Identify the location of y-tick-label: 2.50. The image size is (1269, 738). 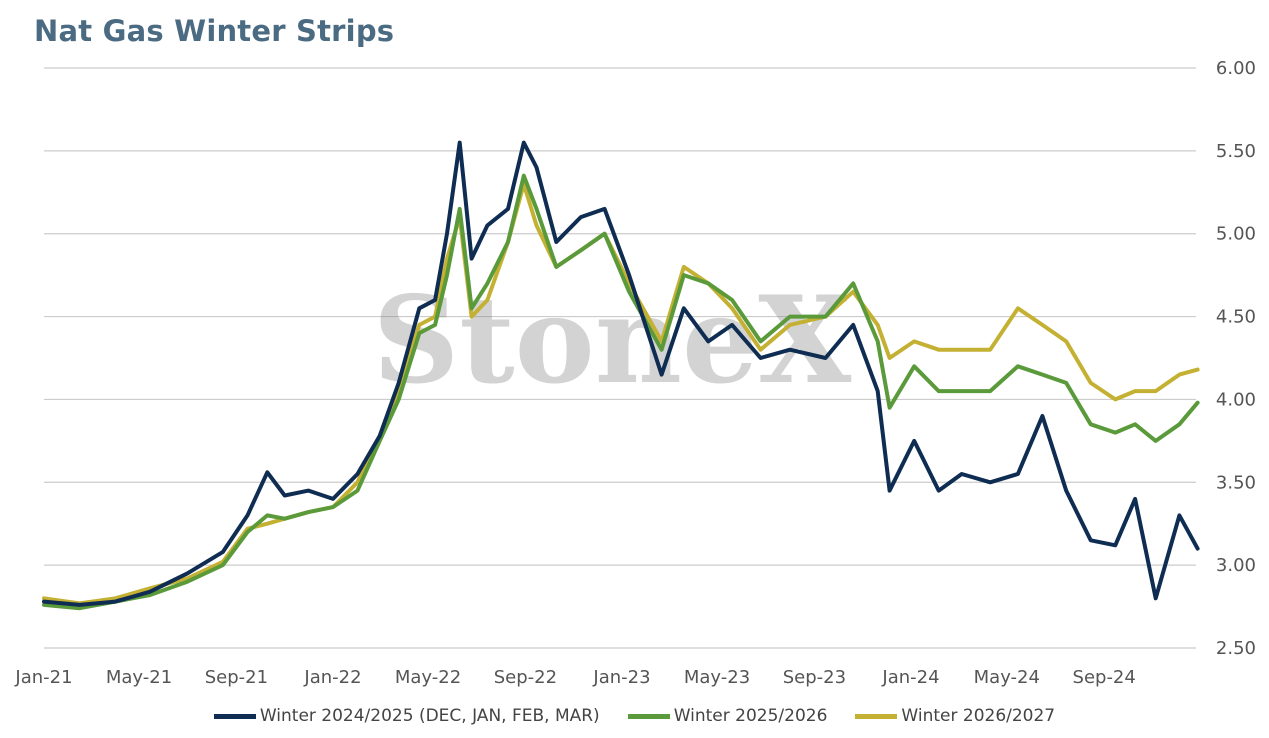
(1236, 648).